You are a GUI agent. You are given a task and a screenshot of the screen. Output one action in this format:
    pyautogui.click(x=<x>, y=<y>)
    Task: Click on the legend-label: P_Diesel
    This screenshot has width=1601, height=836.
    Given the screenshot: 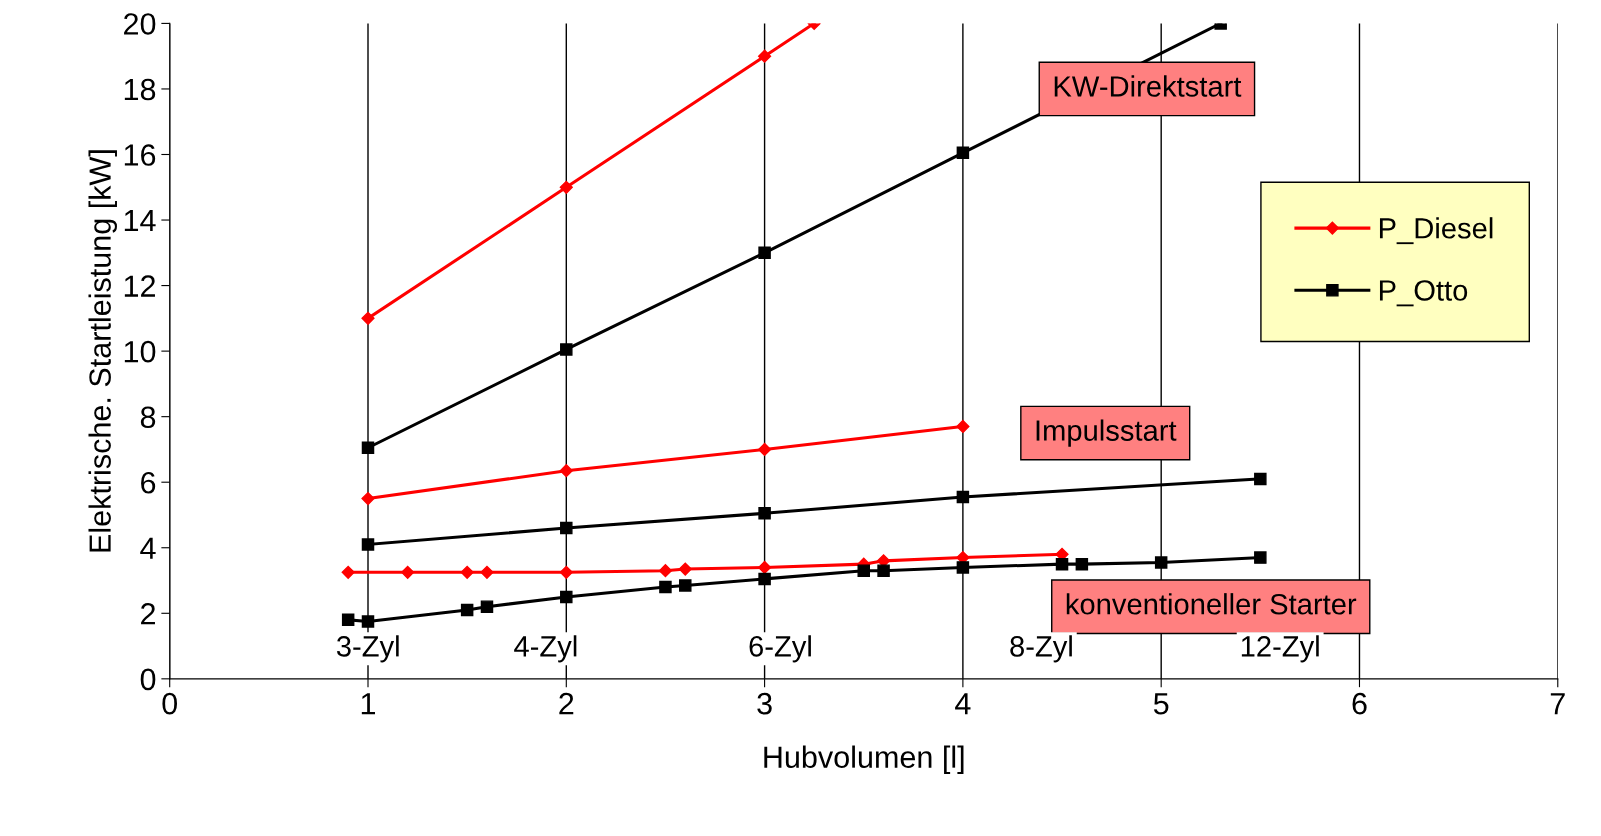 What is the action you would take?
    pyautogui.click(x=1436, y=231)
    